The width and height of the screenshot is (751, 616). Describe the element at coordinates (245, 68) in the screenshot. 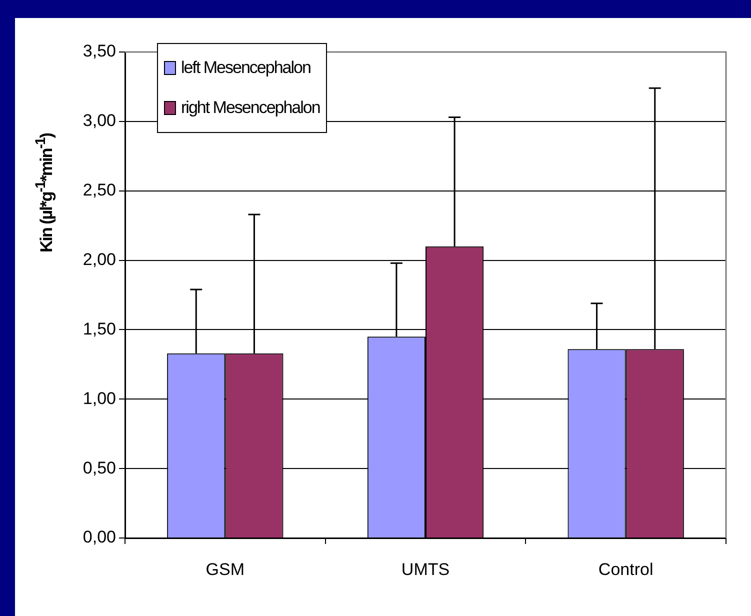

I see `legend-label: left Mesencephalon` at that location.